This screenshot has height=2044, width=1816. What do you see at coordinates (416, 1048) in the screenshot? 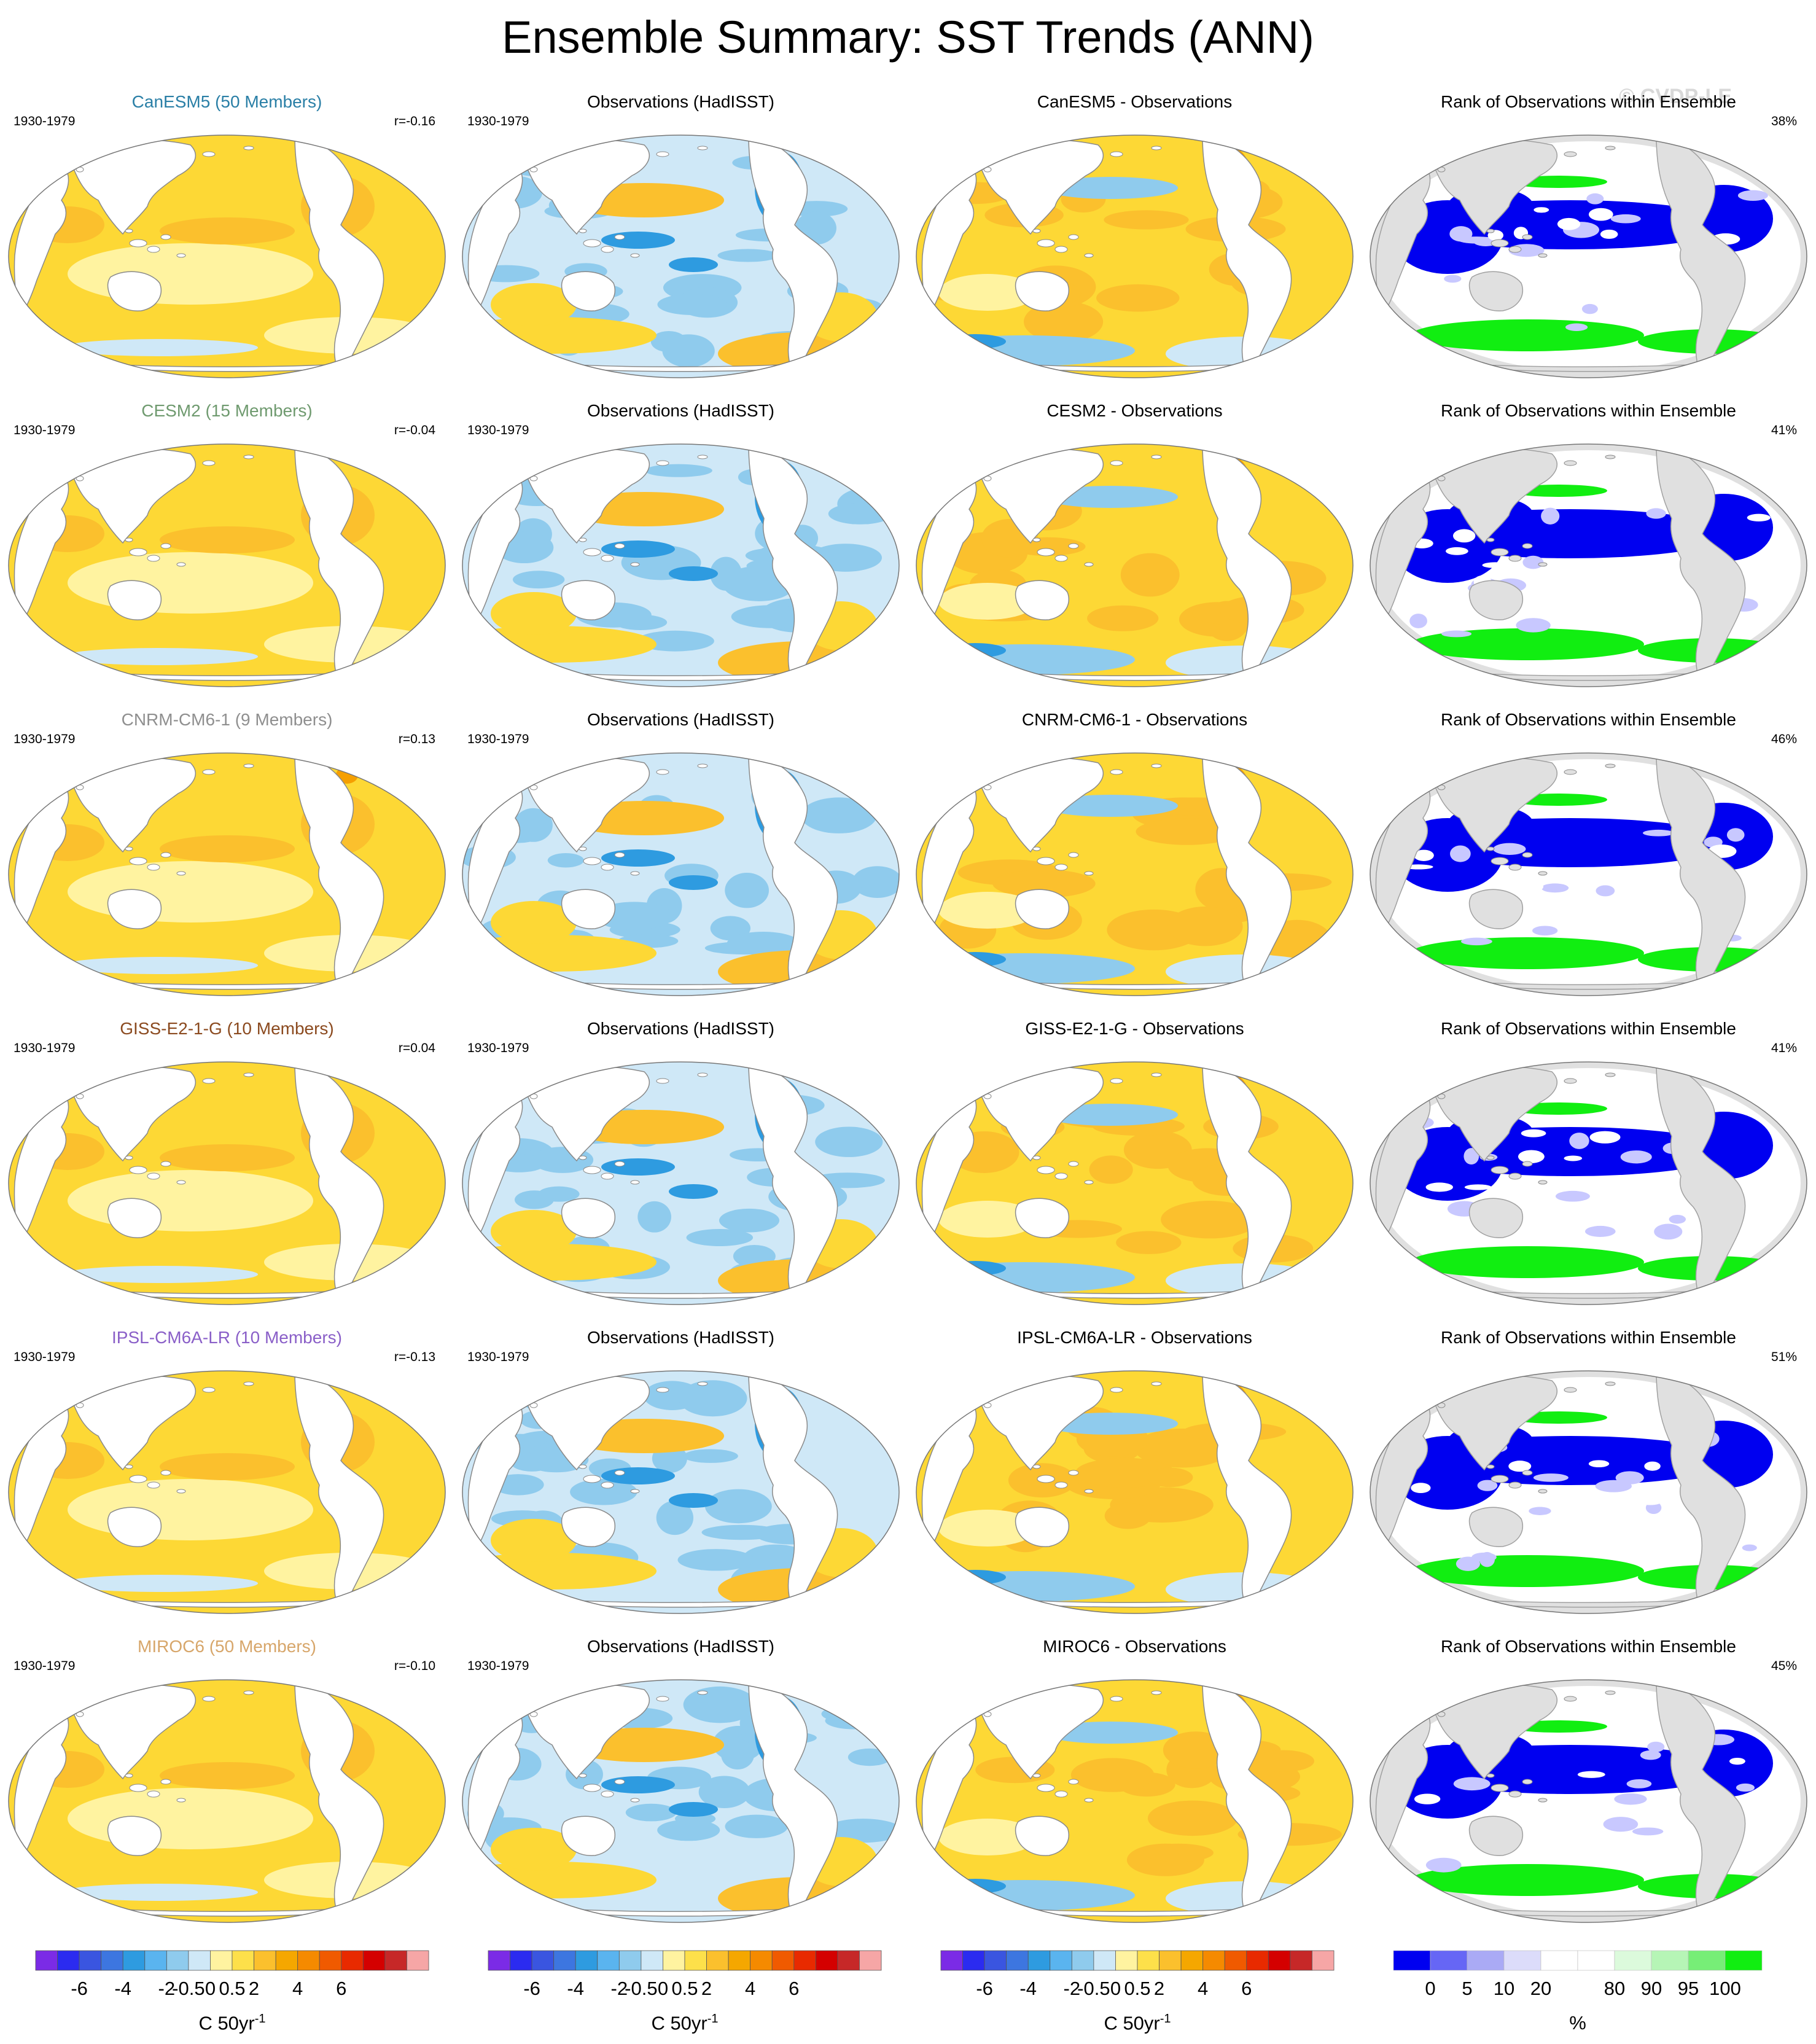
I see `correlation-label: r=0.04` at bounding box center [416, 1048].